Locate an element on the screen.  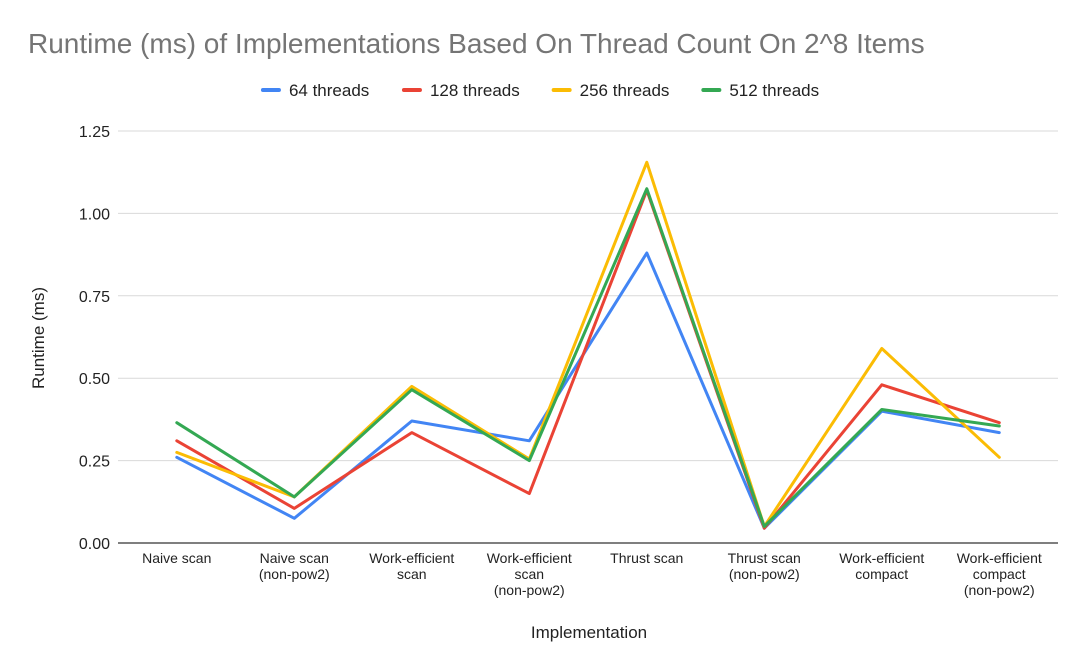
legend-label: 128 threads is located at coordinates (475, 90).